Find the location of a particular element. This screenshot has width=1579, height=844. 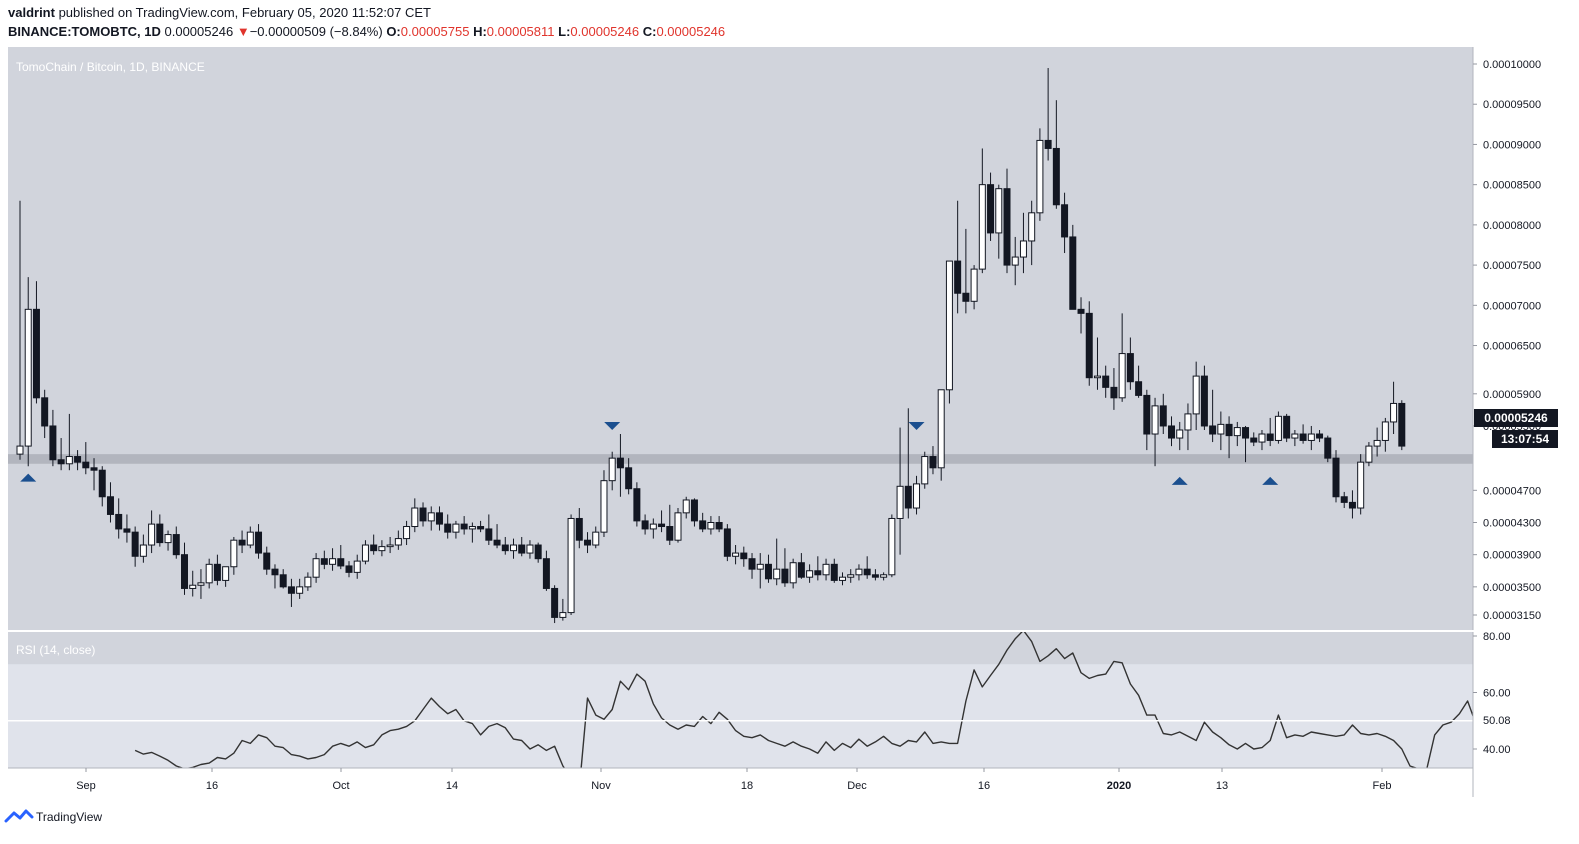

brand-name: TradingView is located at coordinates (69, 817).